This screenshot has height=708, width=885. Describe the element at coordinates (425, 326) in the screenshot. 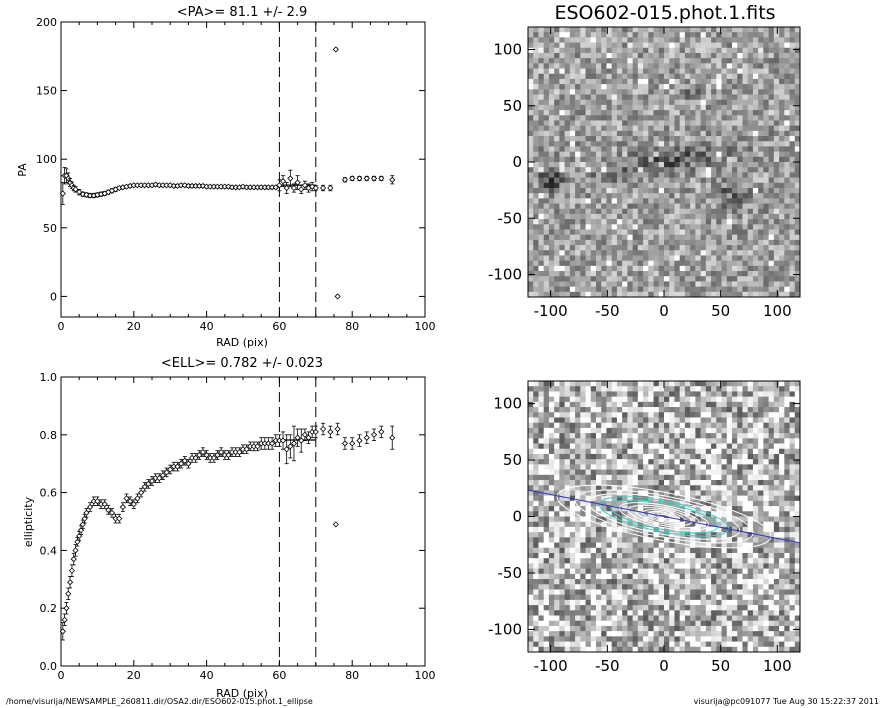

I see `pa-xtick-label: 100` at that location.